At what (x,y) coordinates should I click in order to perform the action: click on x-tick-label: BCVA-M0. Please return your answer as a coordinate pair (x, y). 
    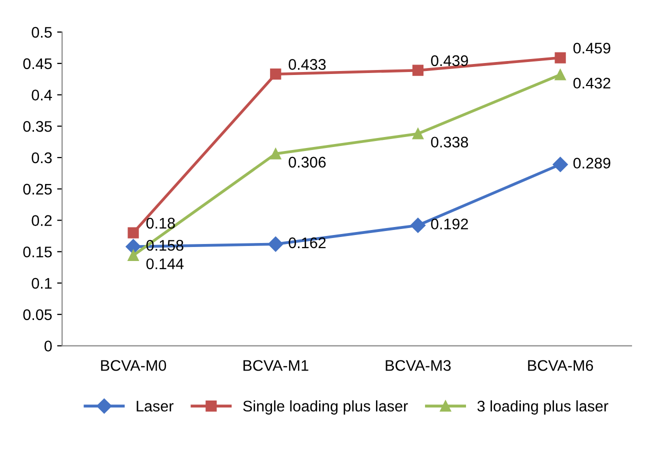
    Looking at the image, I should click on (133, 365).